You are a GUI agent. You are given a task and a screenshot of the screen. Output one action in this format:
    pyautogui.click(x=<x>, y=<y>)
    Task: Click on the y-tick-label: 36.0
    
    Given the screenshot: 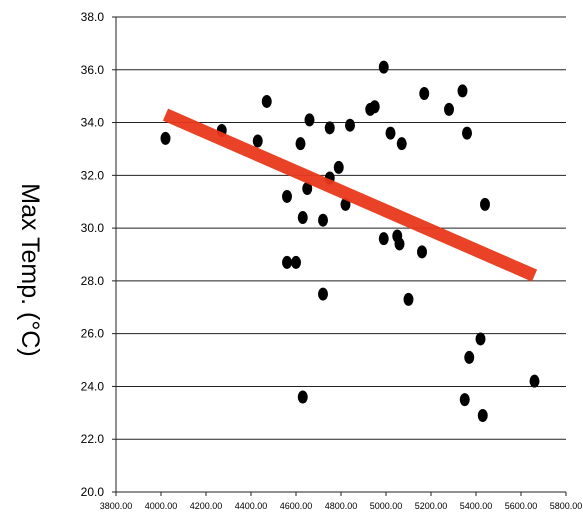 What is the action you would take?
    pyautogui.click(x=93, y=70)
    